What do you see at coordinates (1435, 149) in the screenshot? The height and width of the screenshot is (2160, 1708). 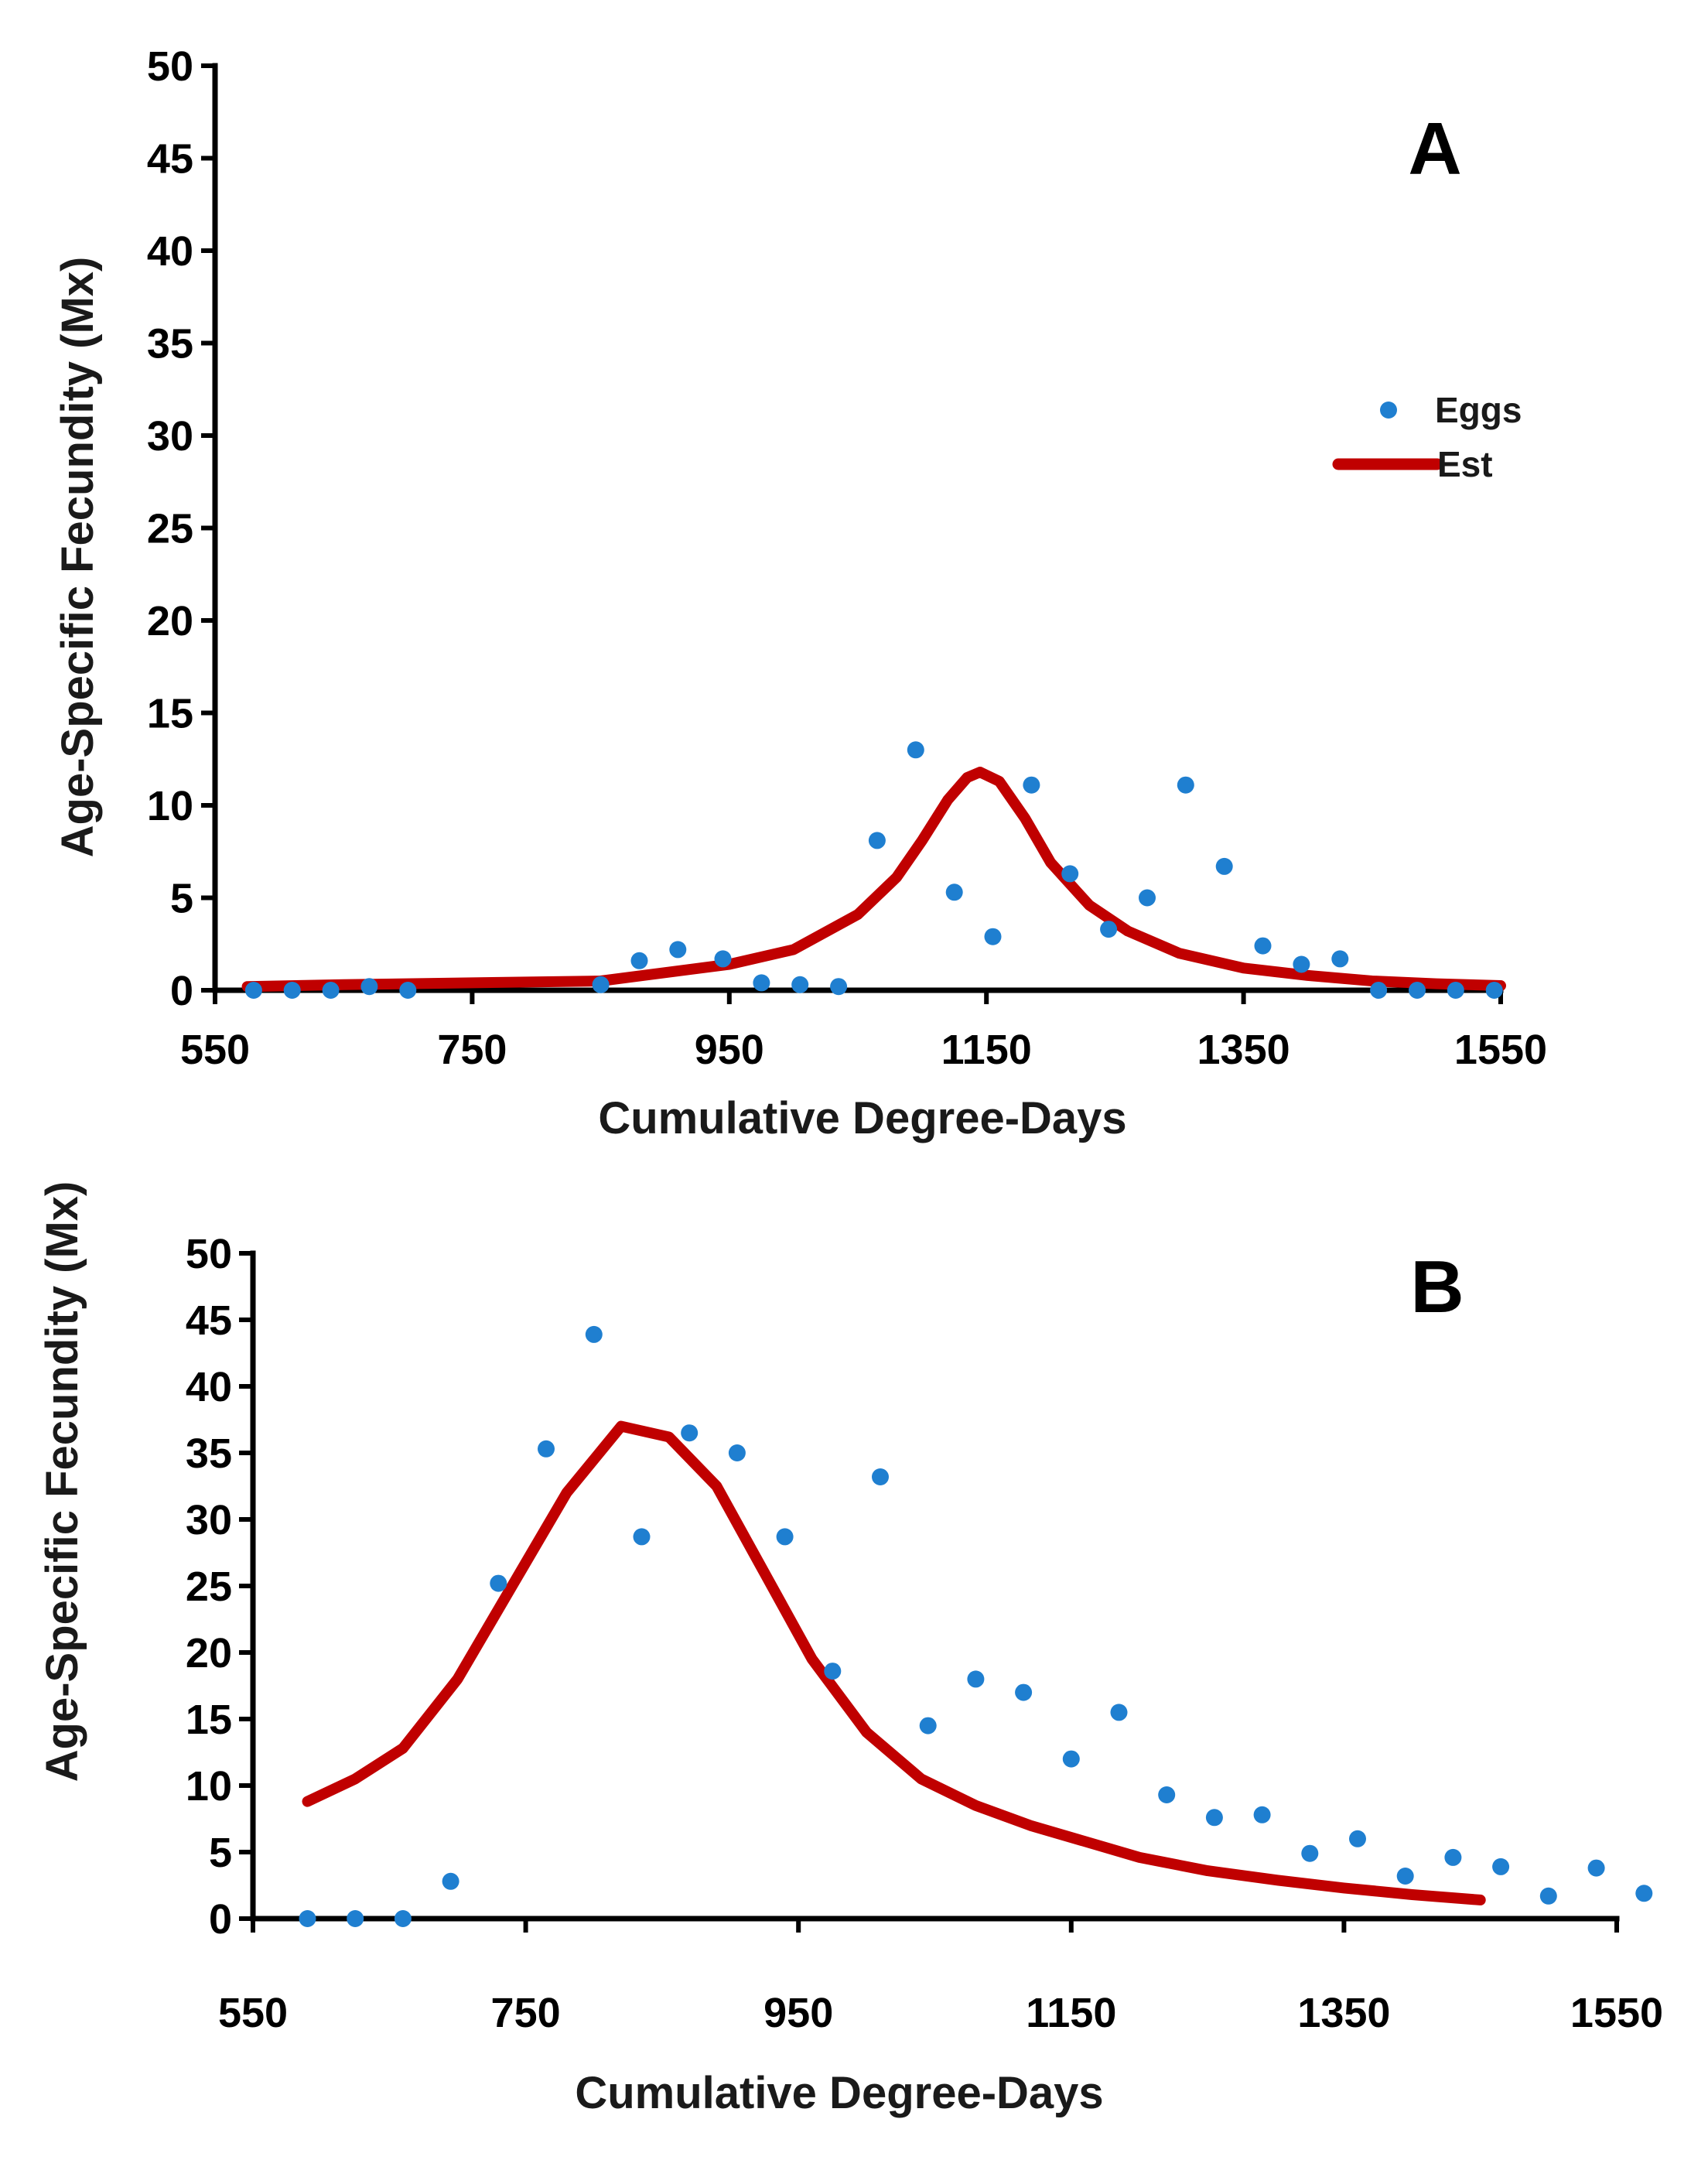 I see `panel-label: A` at bounding box center [1435, 149].